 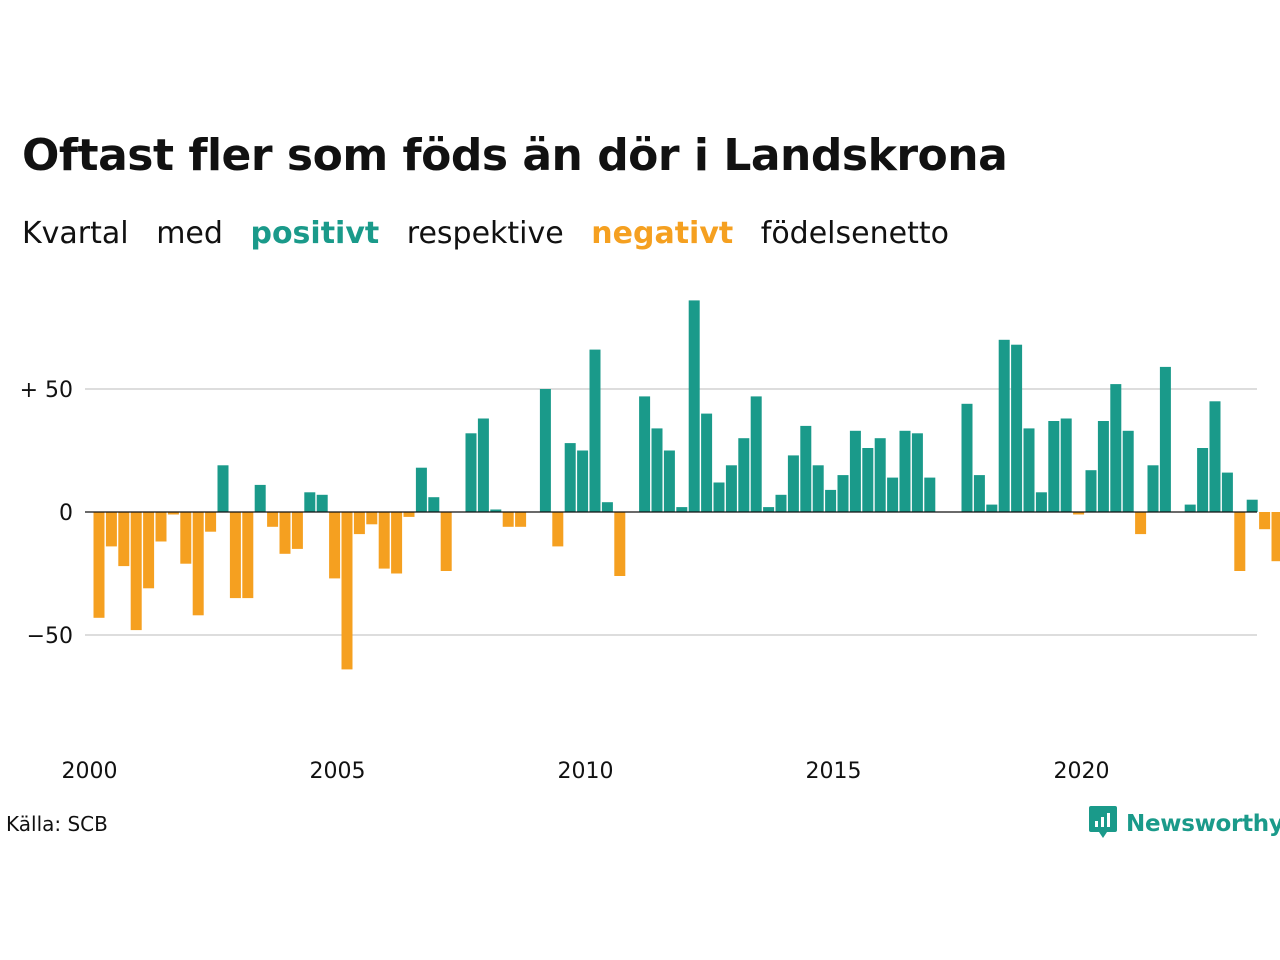 What do you see at coordinates (834, 771) in the screenshot?
I see `x-tick-label: 2015` at bounding box center [834, 771].